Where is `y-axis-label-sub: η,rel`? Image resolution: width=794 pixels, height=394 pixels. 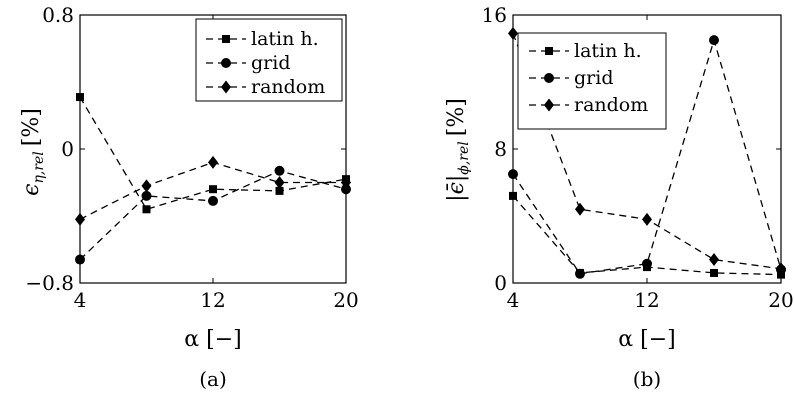 y-axis-label-sub: η,rel is located at coordinates (39, 167).